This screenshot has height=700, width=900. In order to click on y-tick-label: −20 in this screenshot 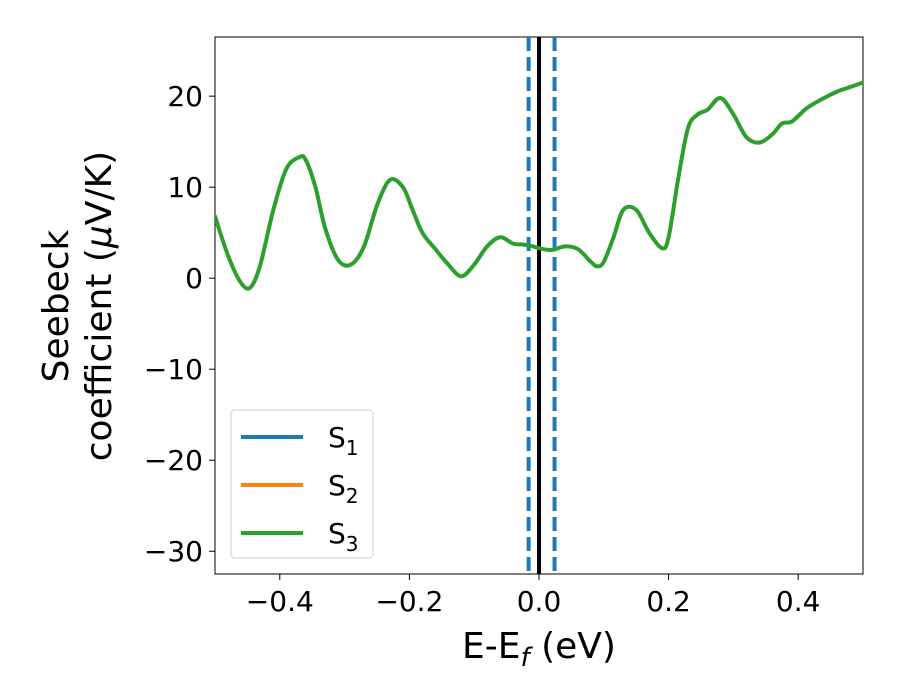, I will do `click(173, 460)`.